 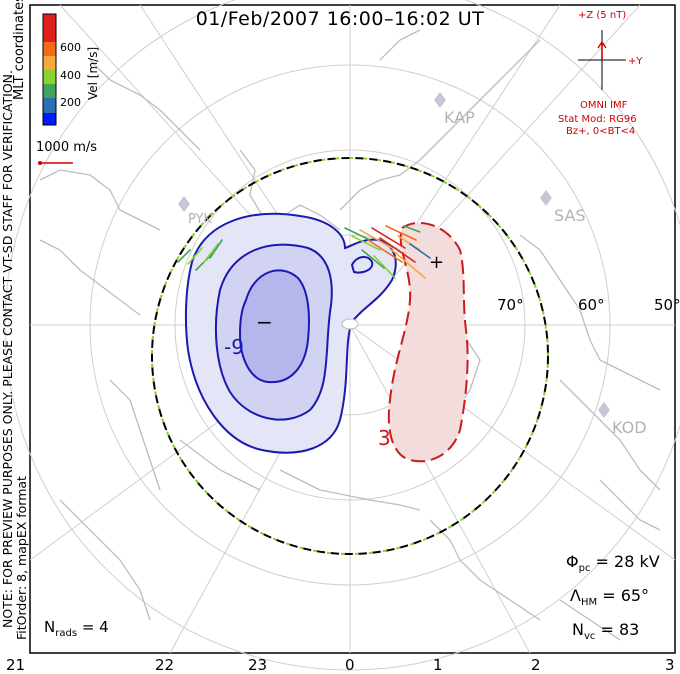 What do you see at coordinates (584, 569) in the screenshot?
I see `phi-sub: pc` at bounding box center [584, 569].